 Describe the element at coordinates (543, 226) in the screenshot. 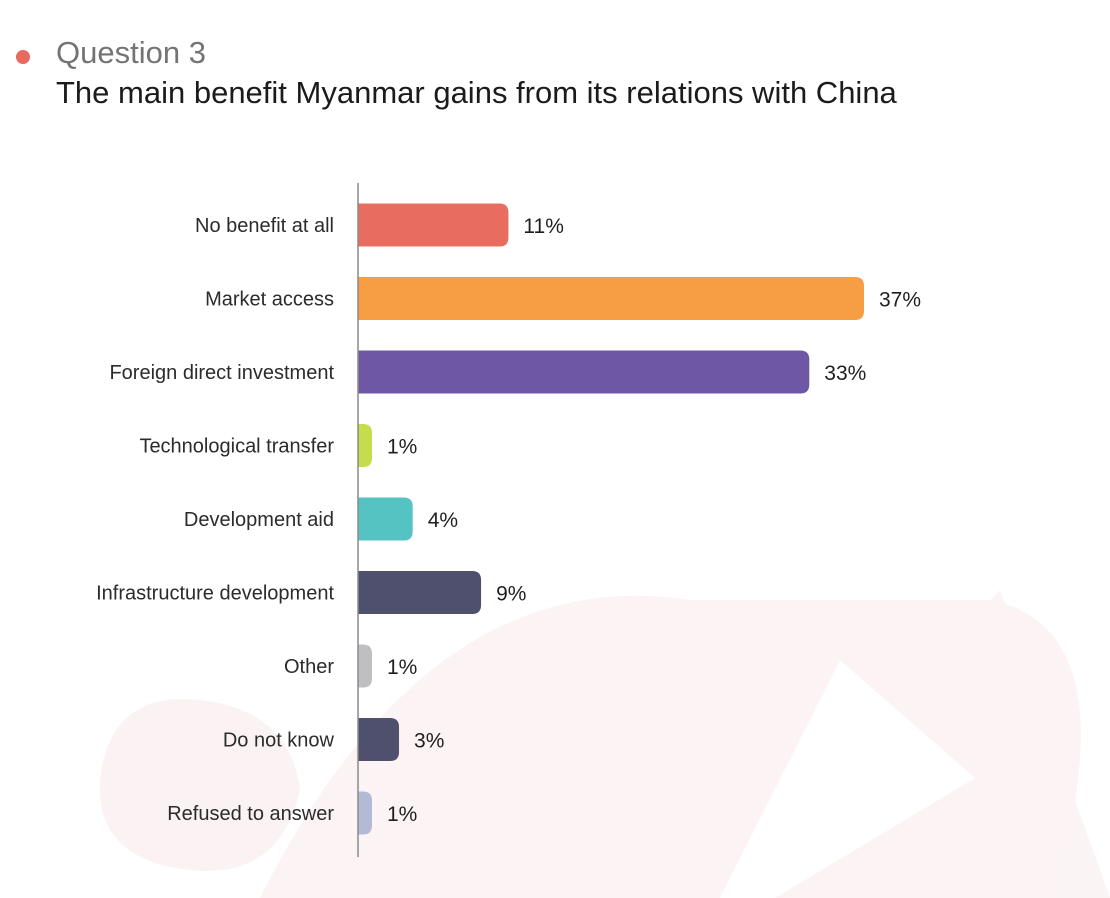

I see `value-label: 11%` at that location.